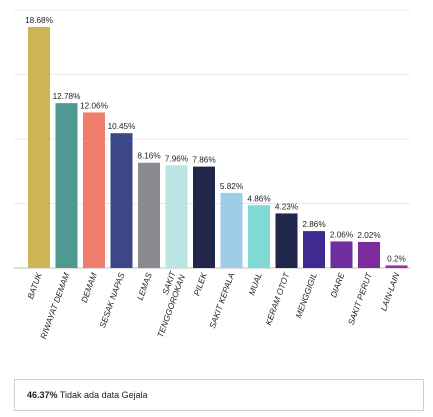 This screenshot has height=417, width=433. What do you see at coordinates (277, 298) in the screenshot?
I see `category-label: KERAM OTOT` at bounding box center [277, 298].